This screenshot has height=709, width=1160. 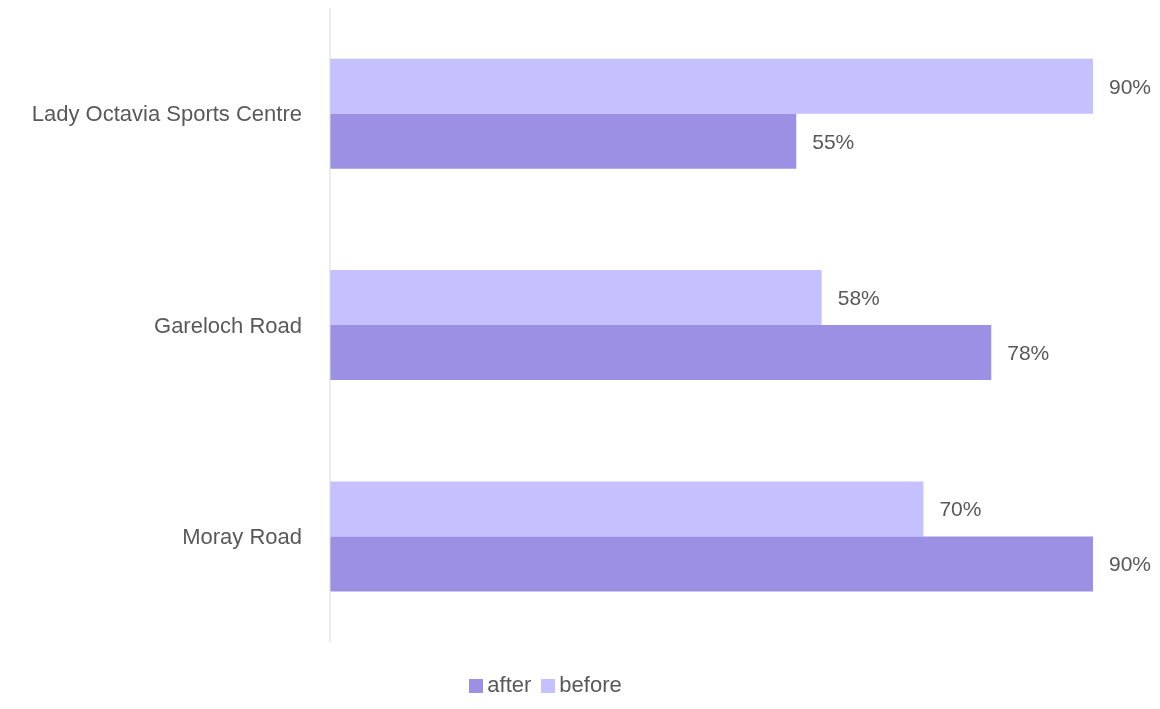 I want to click on data-label: 55%, so click(x=833, y=141).